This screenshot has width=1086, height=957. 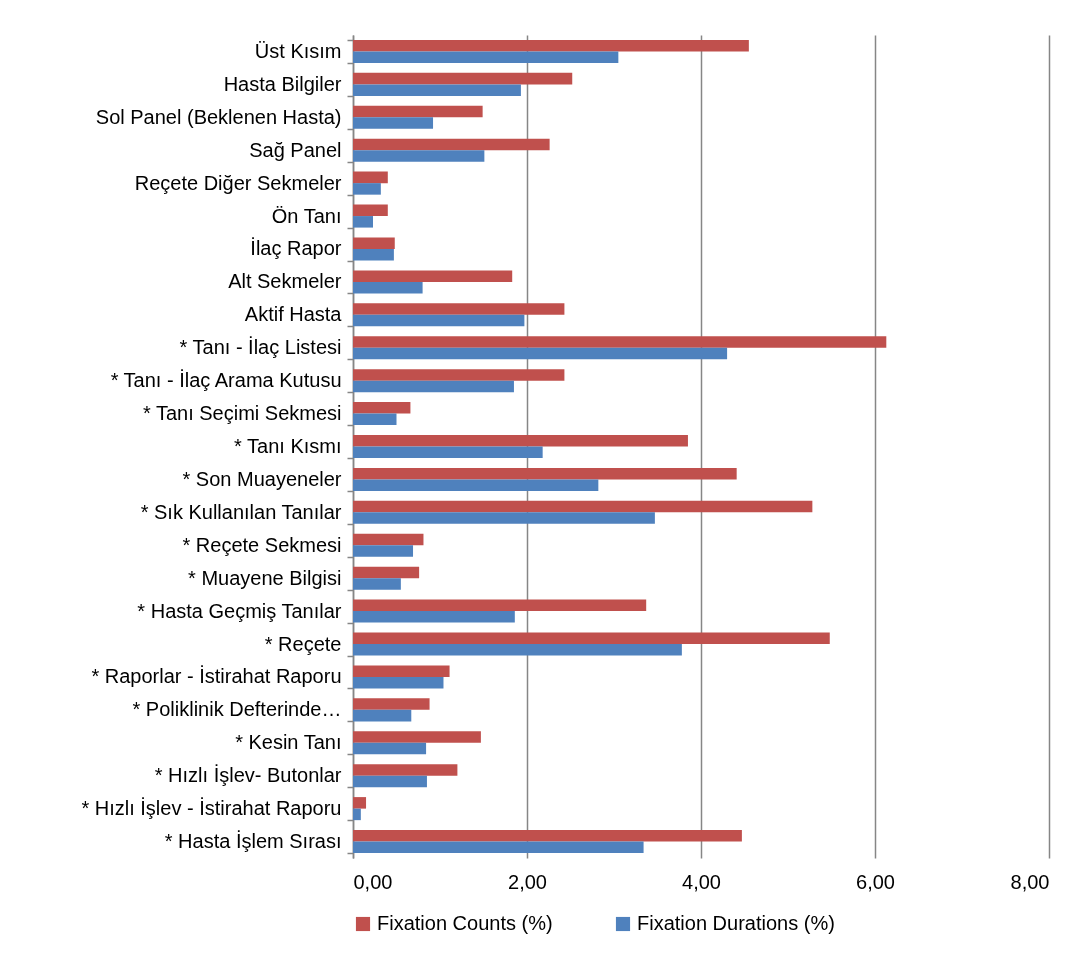 What do you see at coordinates (295, 149) in the screenshot?
I see `y-tick-label: Sağ Panel` at bounding box center [295, 149].